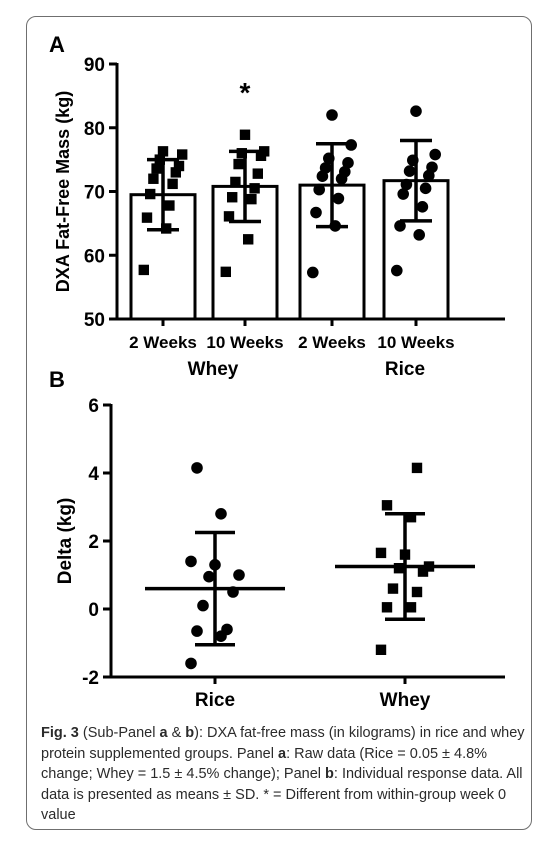  Describe the element at coordinates (332, 342) in the screenshot. I see `panel-a-xtick-label-2: 2 Weeks` at that location.